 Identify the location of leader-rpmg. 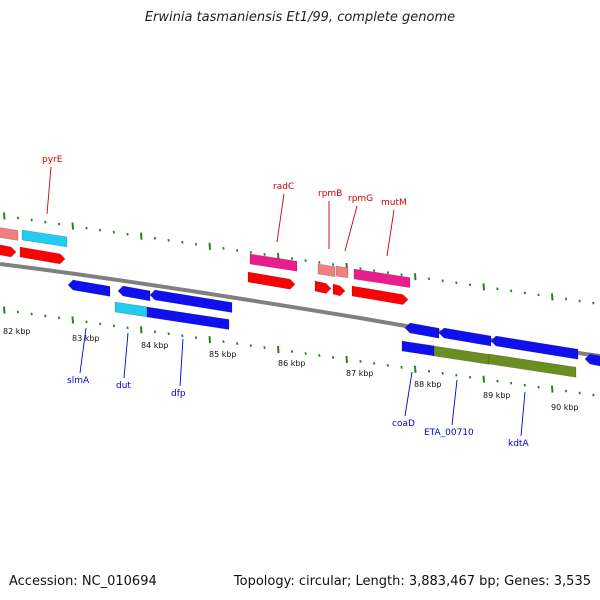
(351, 228).